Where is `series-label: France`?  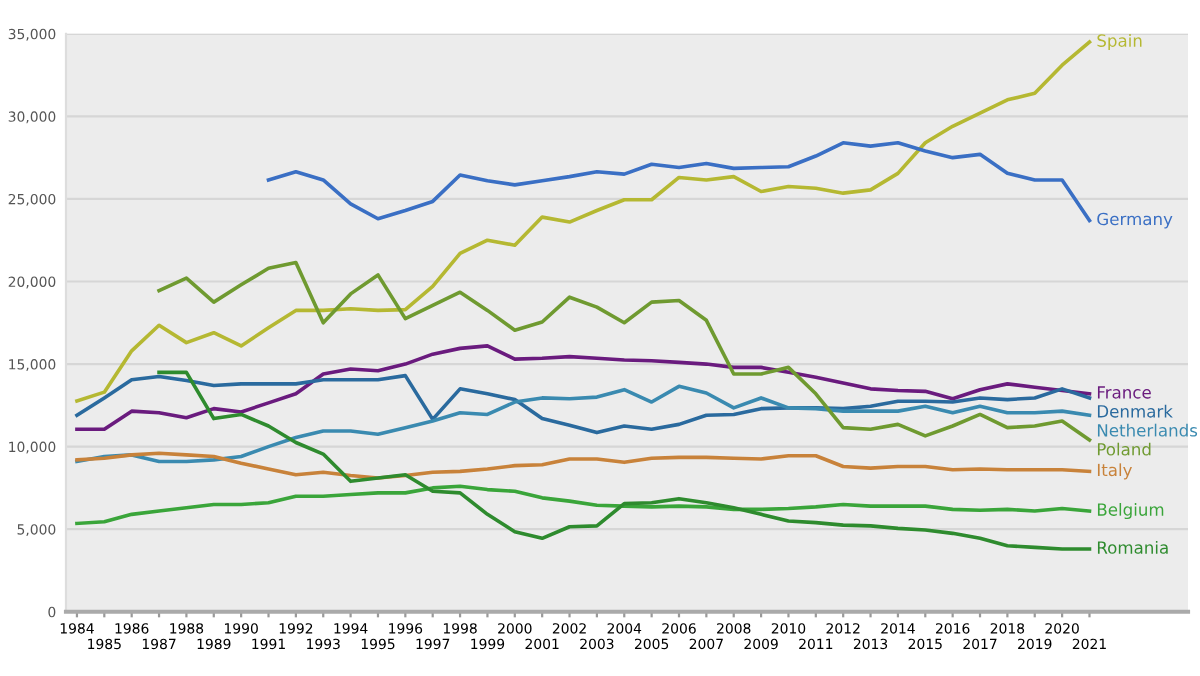 series-label: France is located at coordinates (1124, 392).